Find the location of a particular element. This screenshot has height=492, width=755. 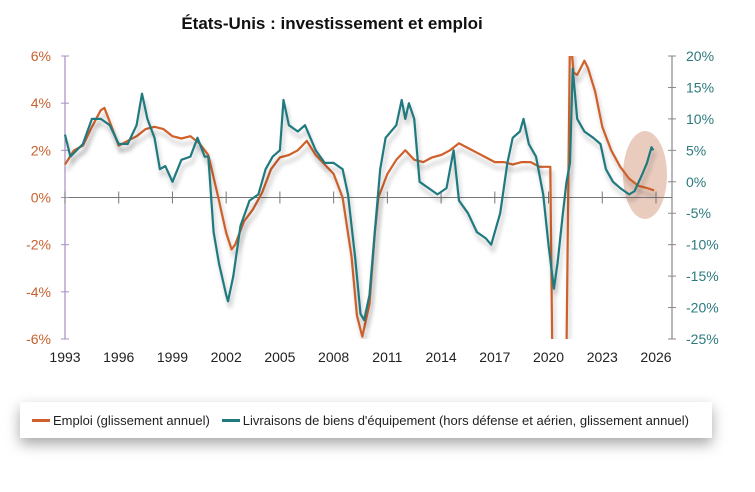

x-tick-label: 2008 is located at coordinates (333, 357).